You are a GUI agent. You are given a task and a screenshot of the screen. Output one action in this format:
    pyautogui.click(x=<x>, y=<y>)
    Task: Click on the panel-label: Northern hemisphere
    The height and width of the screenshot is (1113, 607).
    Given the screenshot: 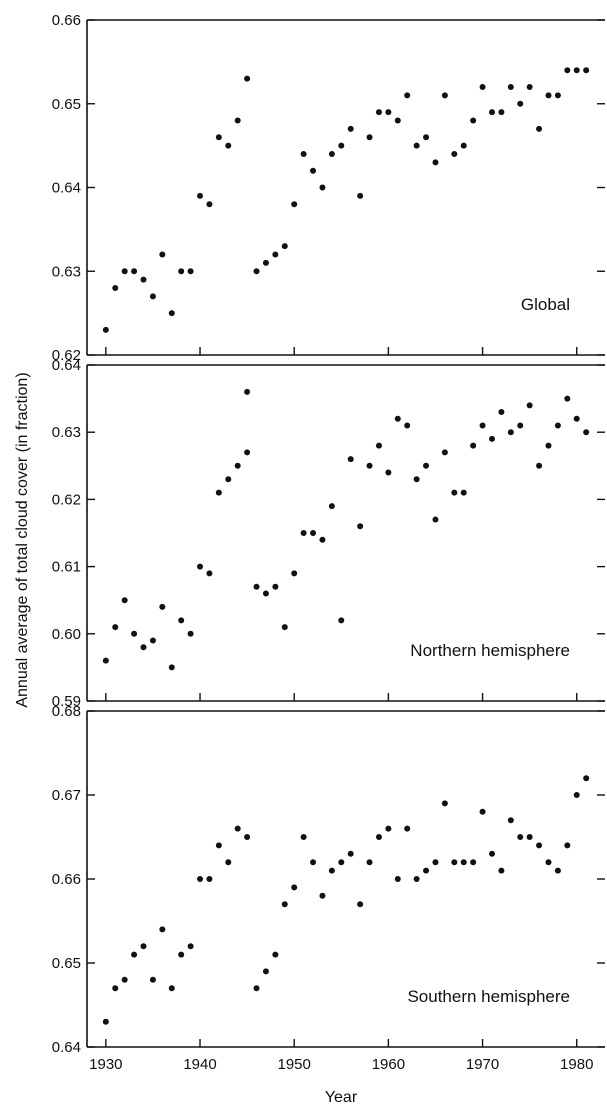 What is the action you would take?
    pyautogui.click(x=490, y=650)
    